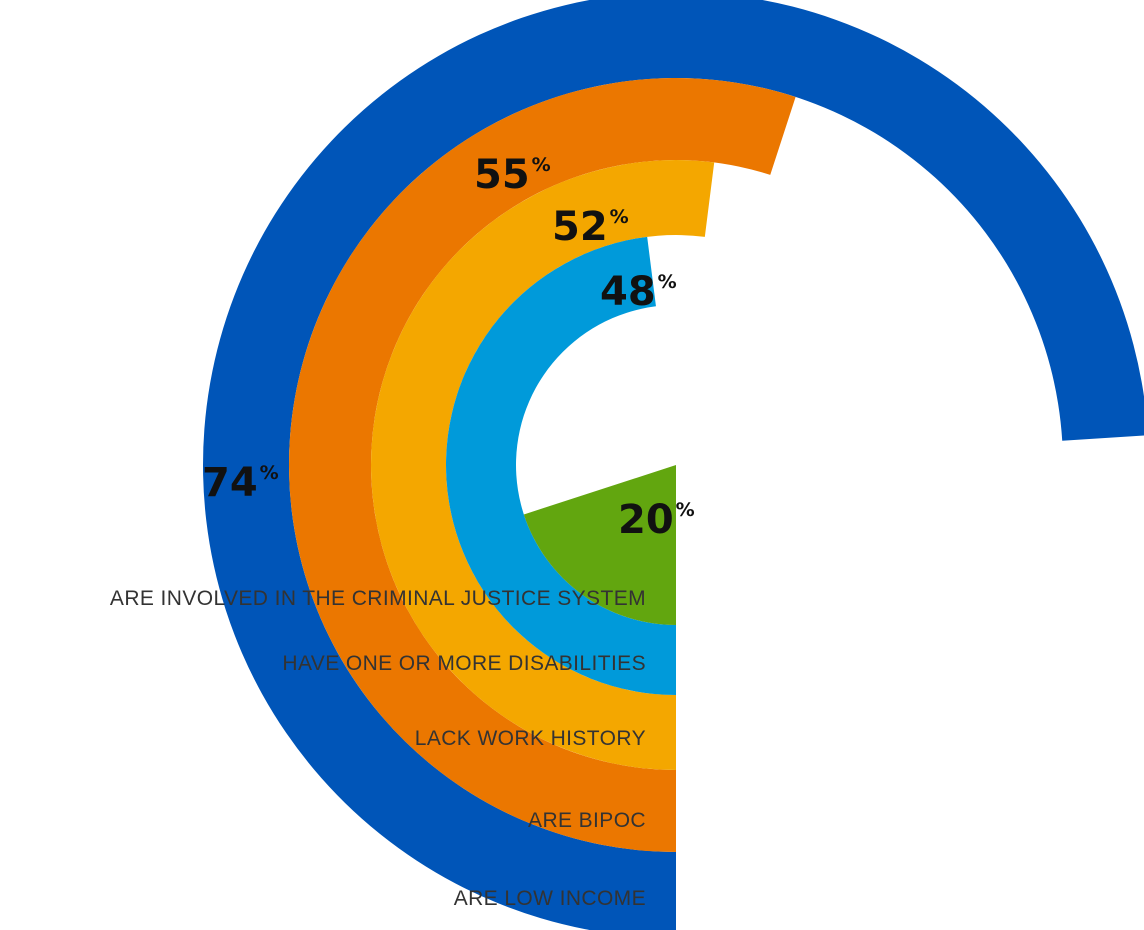  Describe the element at coordinates (464, 663) in the screenshot. I see `category-label-2: HAVE ONE OR MORE DISABILITIES` at that location.